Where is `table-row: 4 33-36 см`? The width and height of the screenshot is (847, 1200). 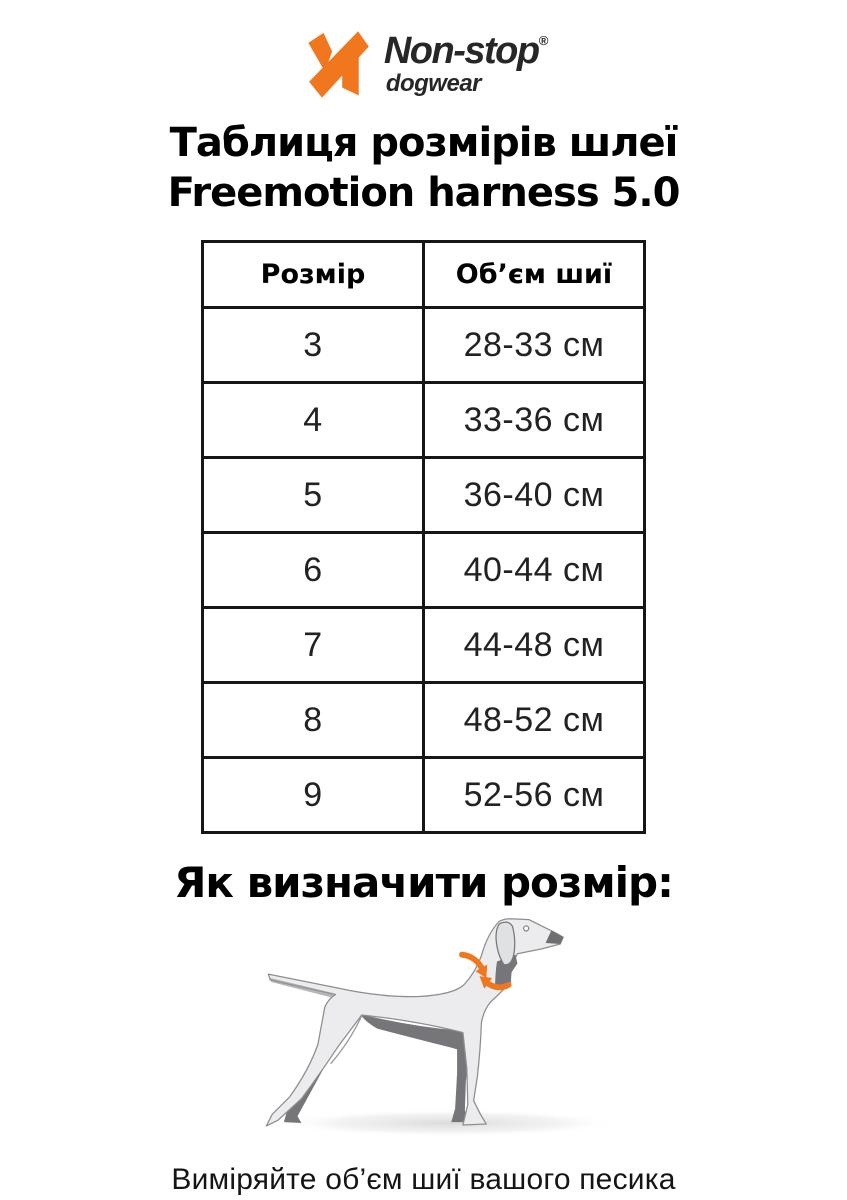
table-row: 4 33-36 см is located at coordinates (423, 420).